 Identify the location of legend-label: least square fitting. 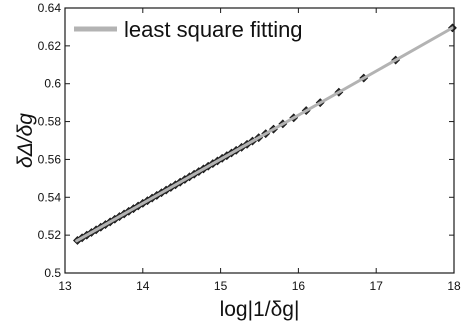
(213, 29).